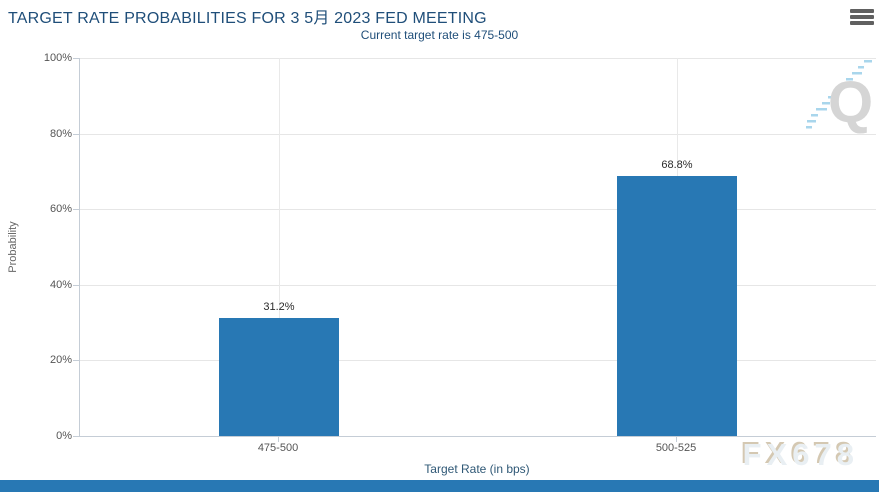 The height and width of the screenshot is (492, 879). I want to click on bar-value-label: 68.8%, so click(677, 164).